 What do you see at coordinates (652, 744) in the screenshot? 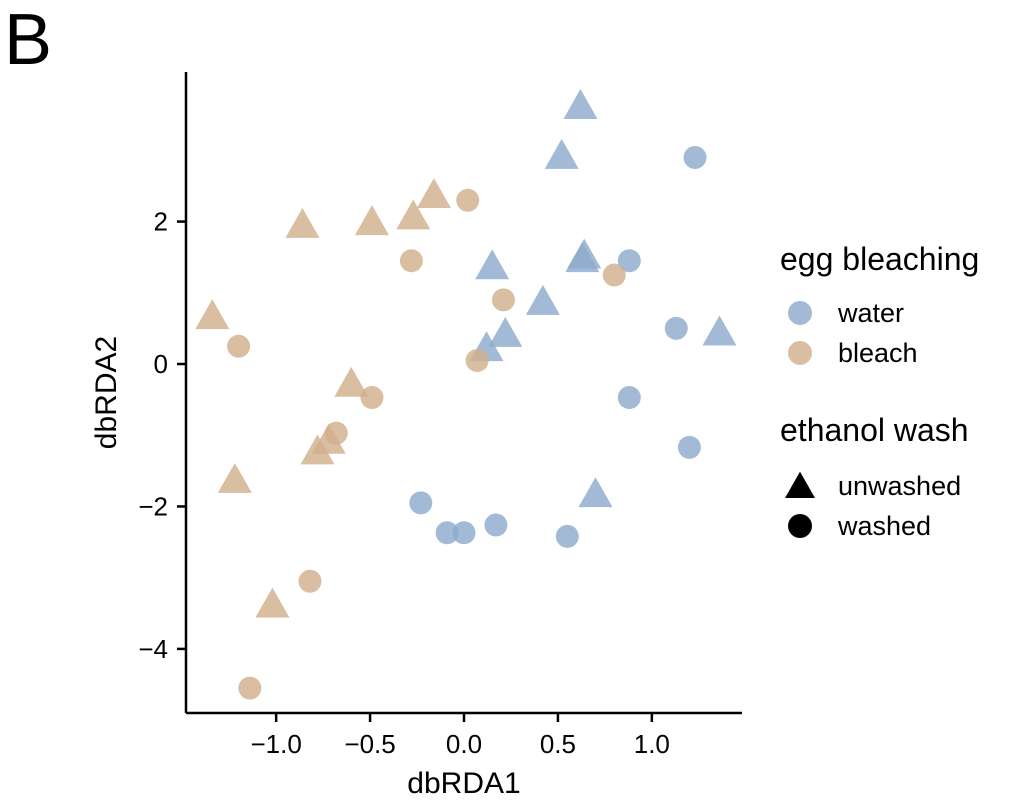
I see `x-tick-label: 1.0` at bounding box center [652, 744].